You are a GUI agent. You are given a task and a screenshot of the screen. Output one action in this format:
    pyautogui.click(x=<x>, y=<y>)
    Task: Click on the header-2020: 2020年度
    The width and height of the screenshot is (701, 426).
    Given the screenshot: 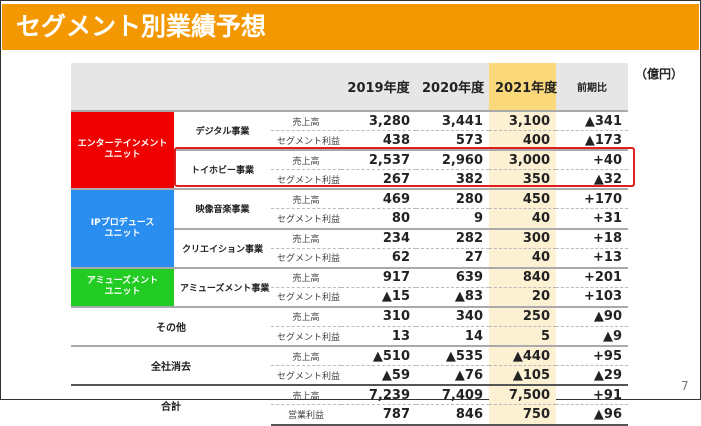 What is the action you would take?
    pyautogui.click(x=452, y=87)
    